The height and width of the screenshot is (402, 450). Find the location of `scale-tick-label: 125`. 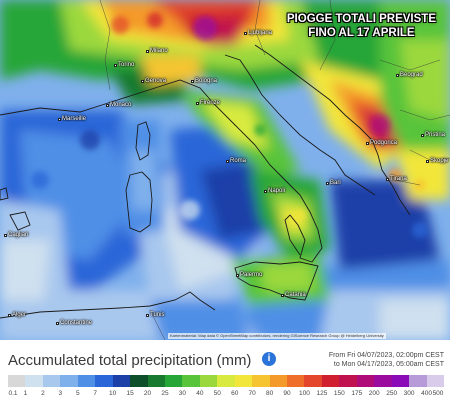

scale-tick-label: 125 is located at coordinates (322, 393).